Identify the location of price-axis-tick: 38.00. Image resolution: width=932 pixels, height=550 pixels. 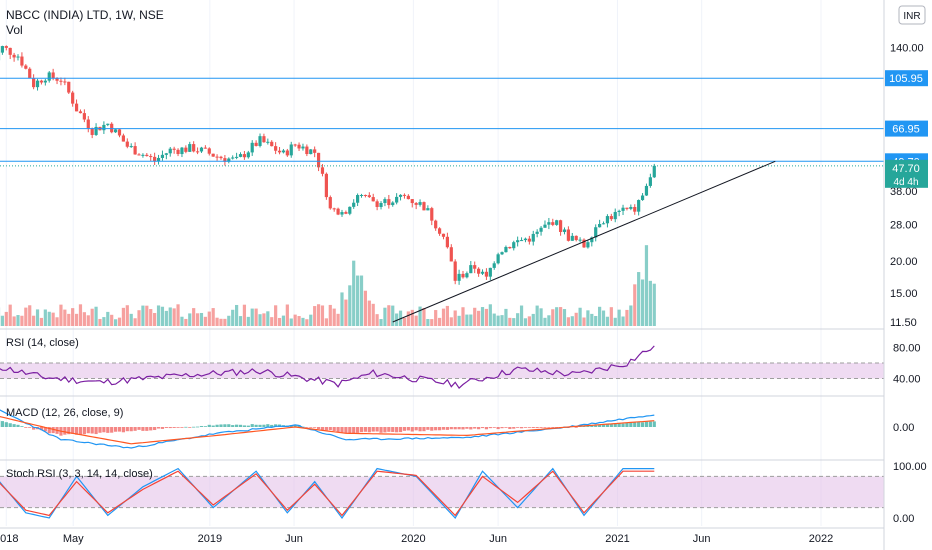
(904, 192).